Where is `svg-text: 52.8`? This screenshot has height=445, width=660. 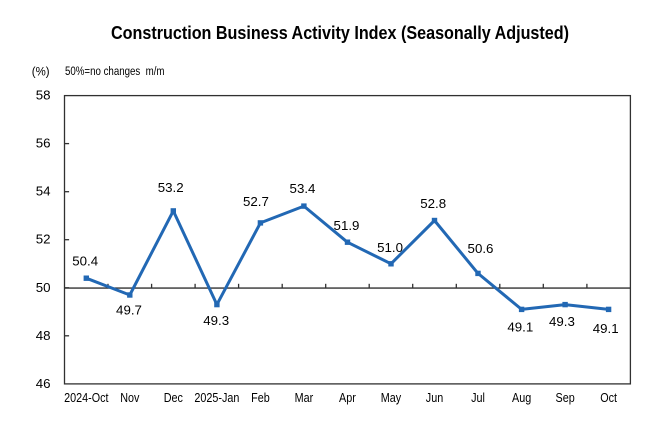 svg-text: 52.8 is located at coordinates (433, 203).